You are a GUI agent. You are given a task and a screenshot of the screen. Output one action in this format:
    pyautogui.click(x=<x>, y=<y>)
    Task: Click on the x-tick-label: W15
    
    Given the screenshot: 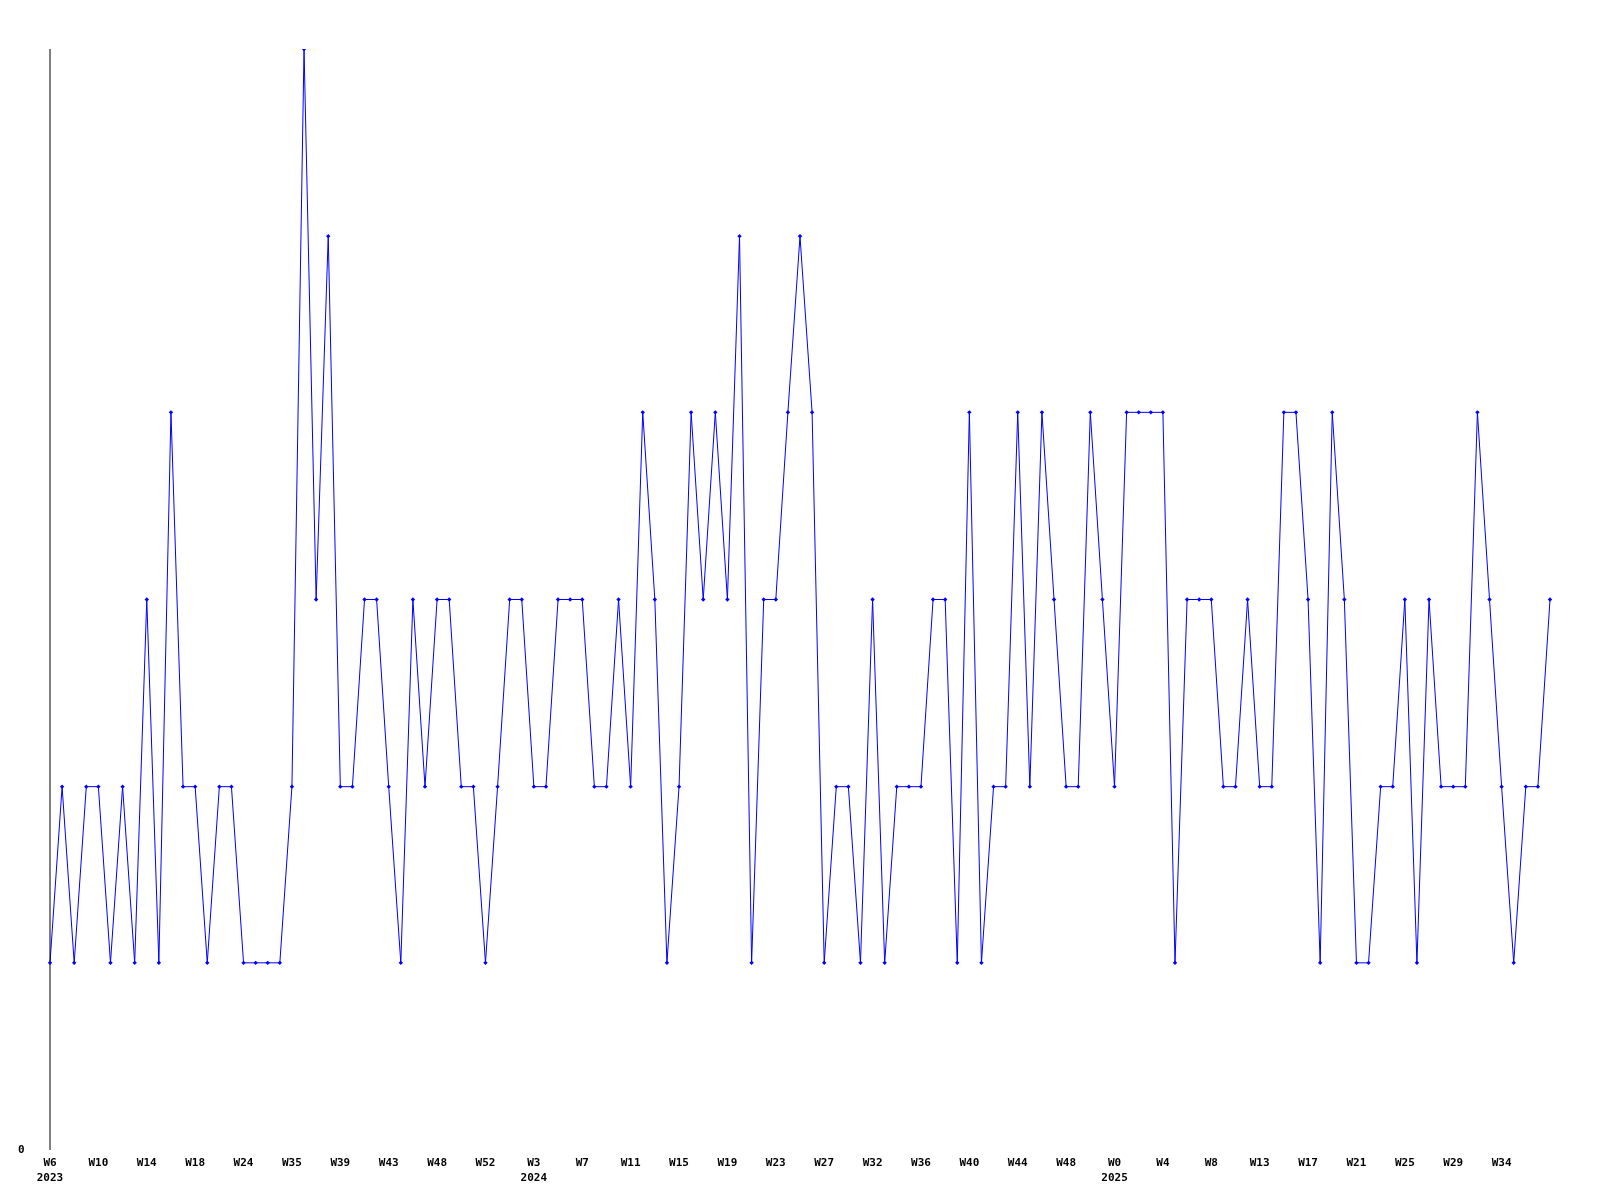 What is the action you would take?
    pyautogui.click(x=679, y=1162)
    